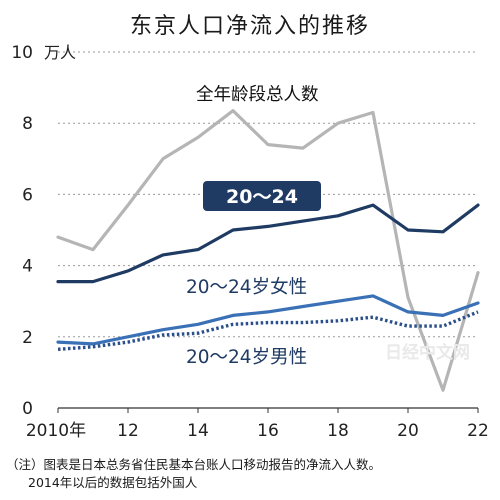 The width and height of the screenshot is (500, 500). What do you see at coordinates (27, 195) in the screenshot?
I see `y-tick-label: 6` at bounding box center [27, 195].